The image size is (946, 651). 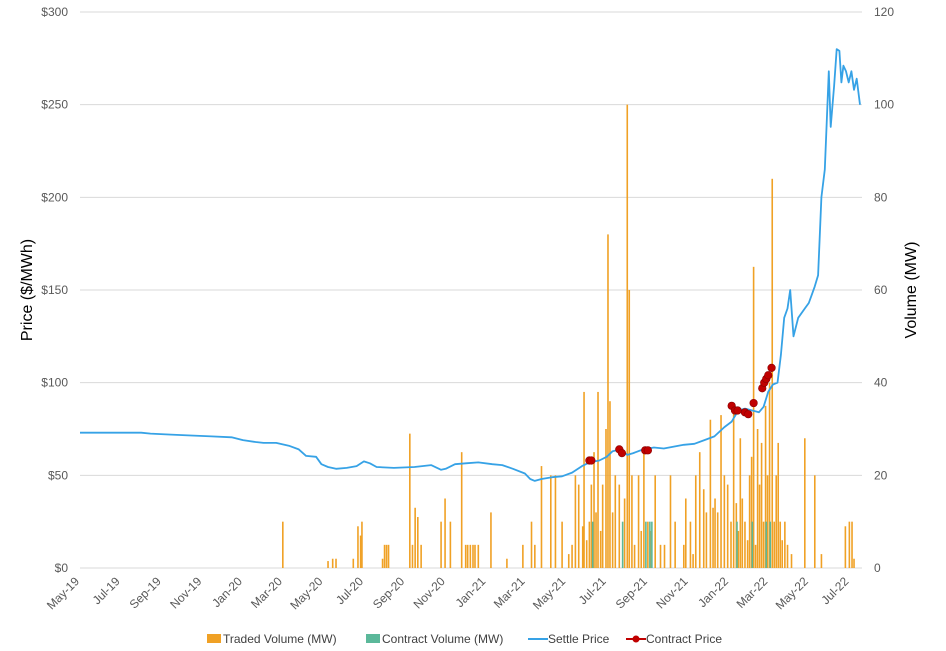 What do you see at coordinates (349, 590) in the screenshot?
I see `x-tick-label: Jul-20` at bounding box center [349, 590].